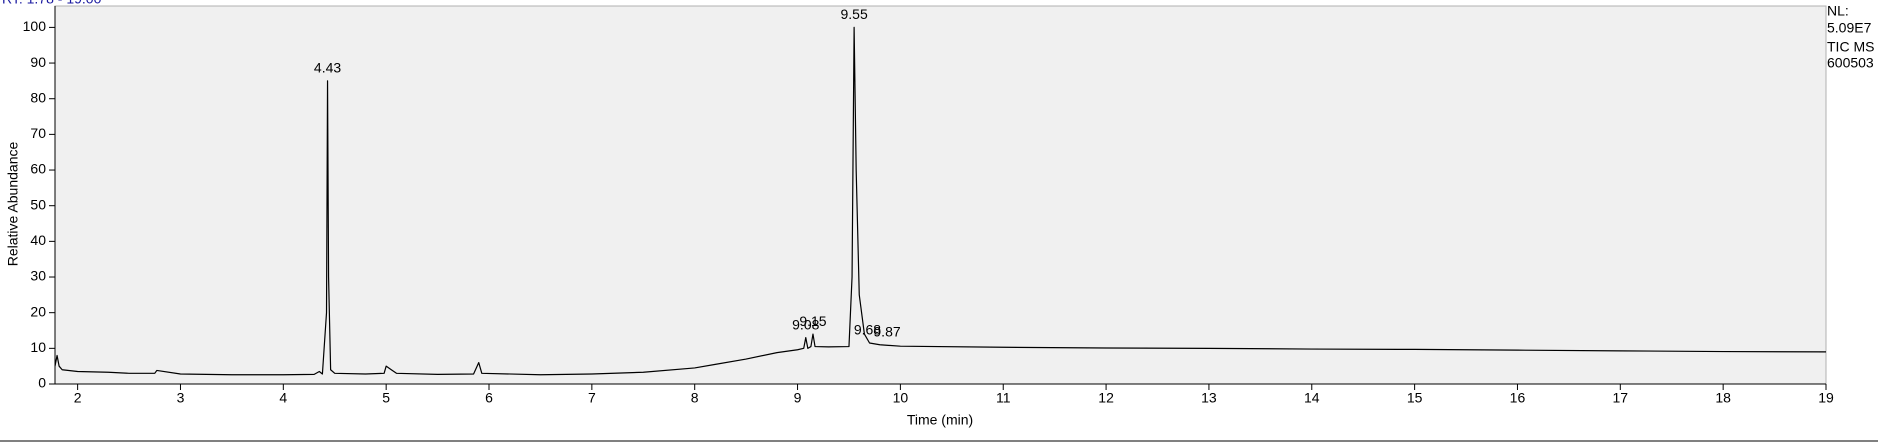  I want to click on info-text: NL:, so click(1838, 11).